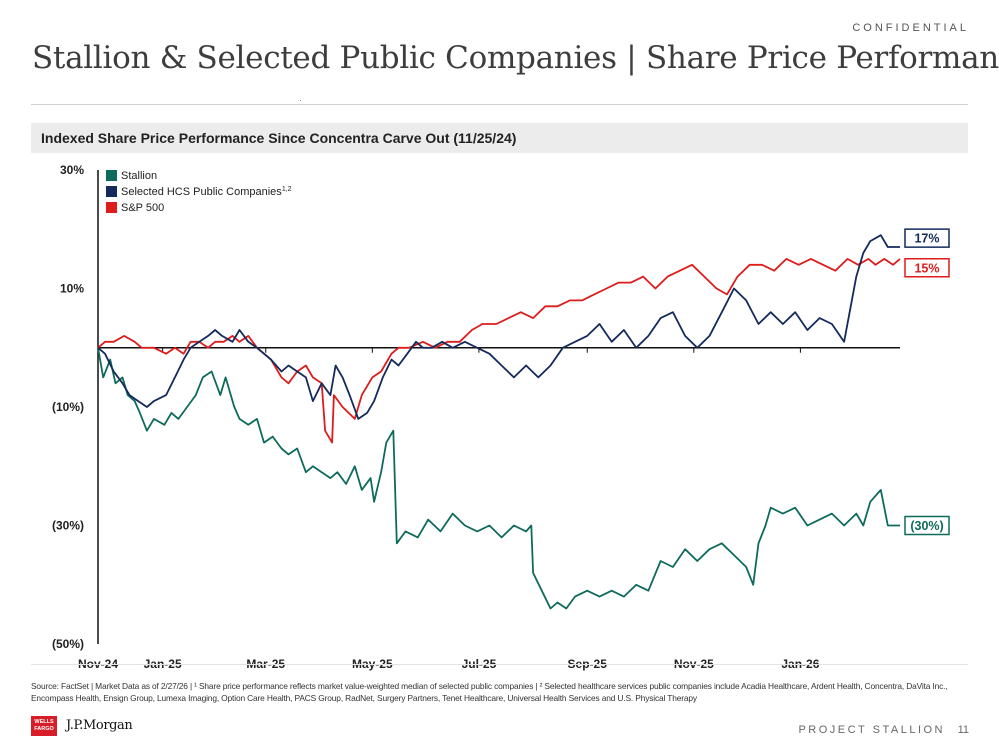 The image size is (999, 750). What do you see at coordinates (139, 176) in the screenshot?
I see `legend-label-0: Stallion` at bounding box center [139, 176].